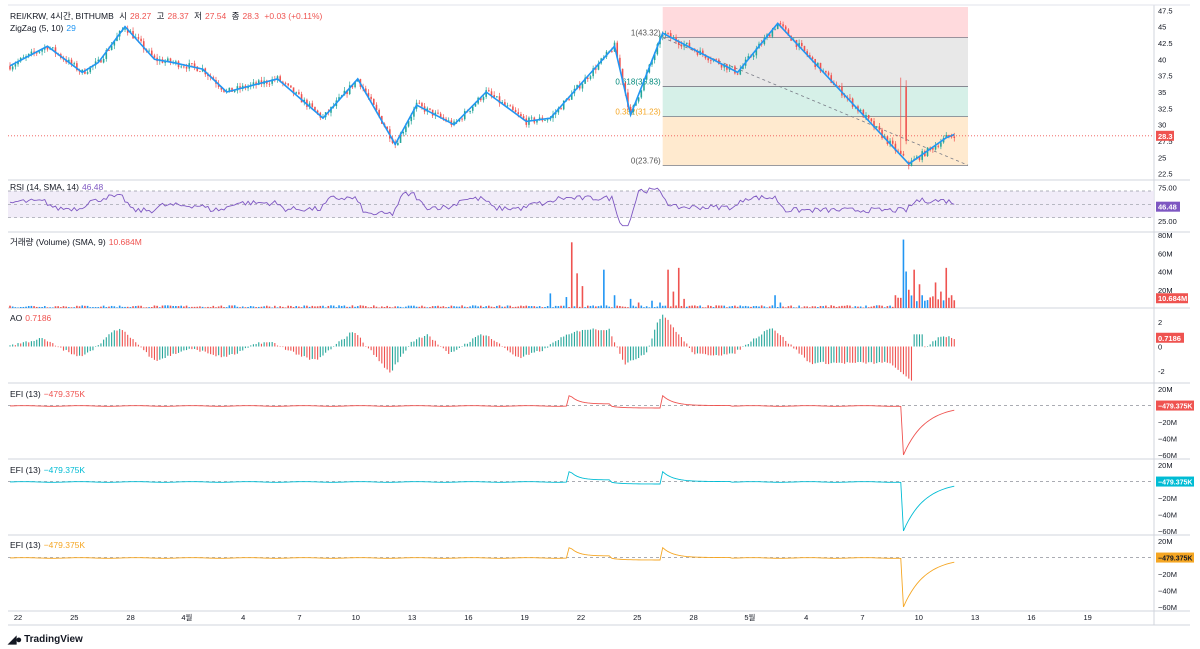 The height and width of the screenshot is (649, 1200). Describe the element at coordinates (1167, 514) in the screenshot. I see `efi-tick-label: −40M` at that location.